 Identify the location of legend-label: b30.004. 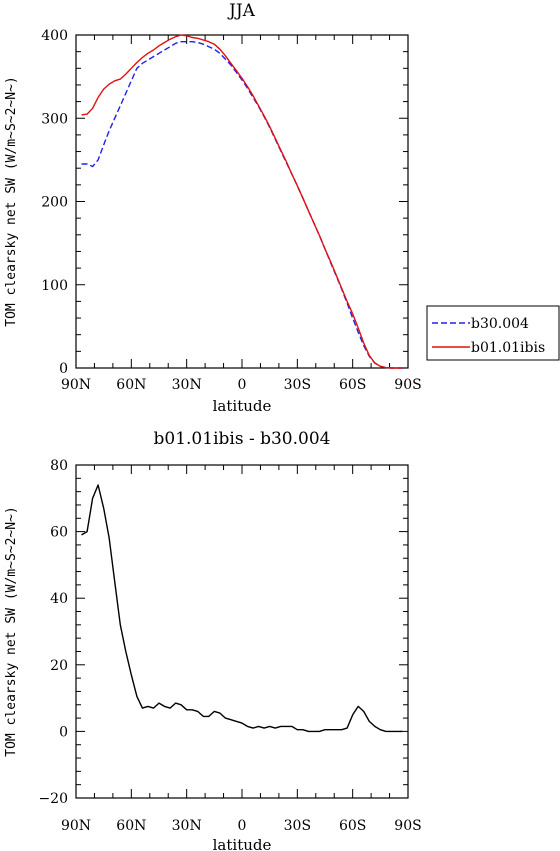
(500, 324).